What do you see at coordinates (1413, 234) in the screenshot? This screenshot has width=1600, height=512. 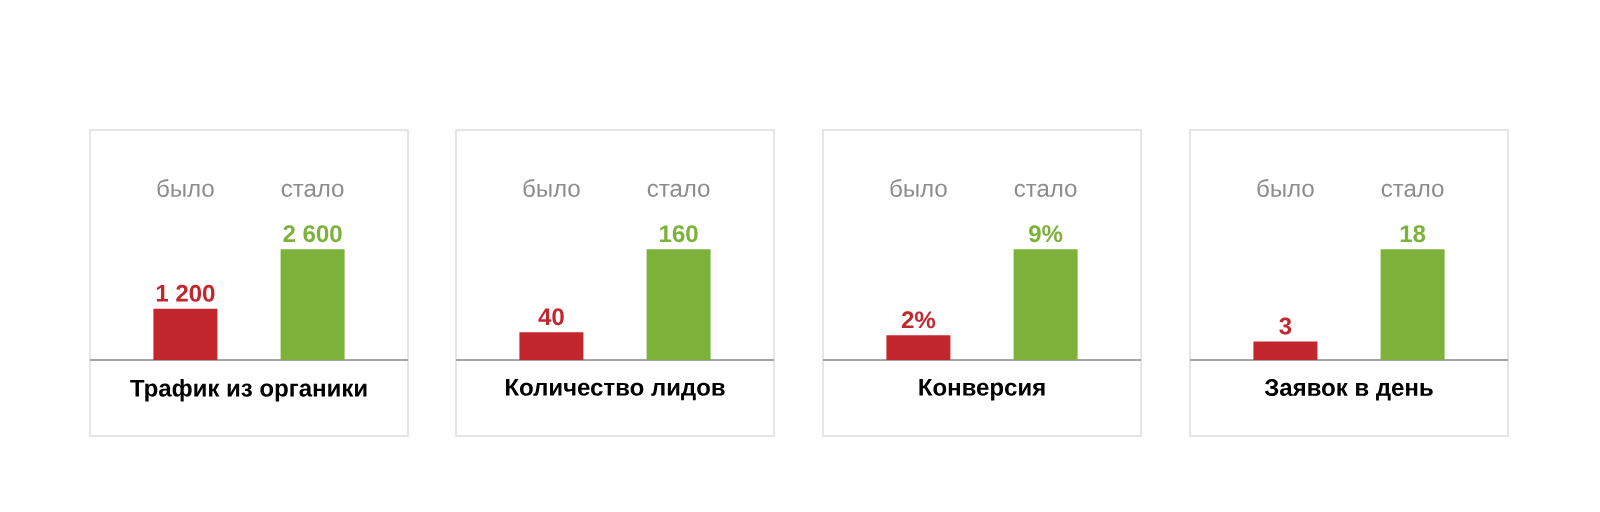 I see `data-label: 18` at bounding box center [1413, 234].